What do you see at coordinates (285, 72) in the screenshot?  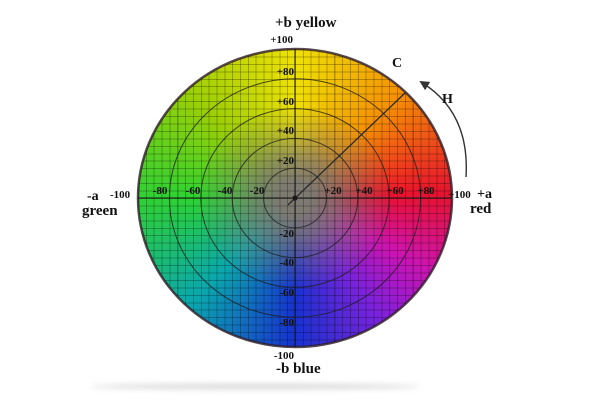 I see `b-tick: +80` at bounding box center [285, 72].